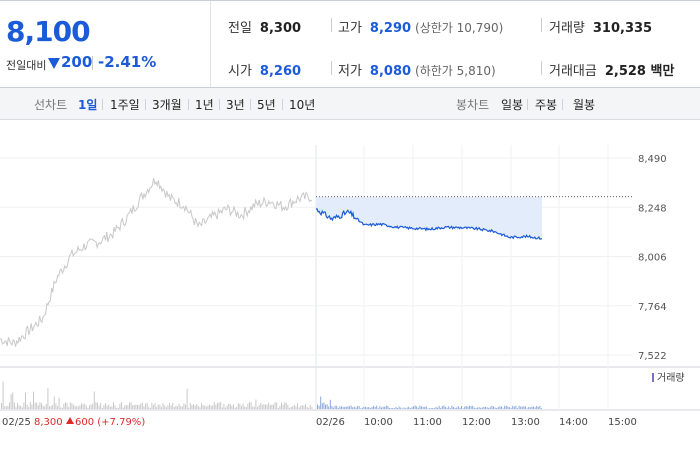 Image resolution: width=700 pixels, height=450 pixels. What do you see at coordinates (622, 422) in the screenshot?
I see `x-tick-label: 15:00` at bounding box center [622, 422].